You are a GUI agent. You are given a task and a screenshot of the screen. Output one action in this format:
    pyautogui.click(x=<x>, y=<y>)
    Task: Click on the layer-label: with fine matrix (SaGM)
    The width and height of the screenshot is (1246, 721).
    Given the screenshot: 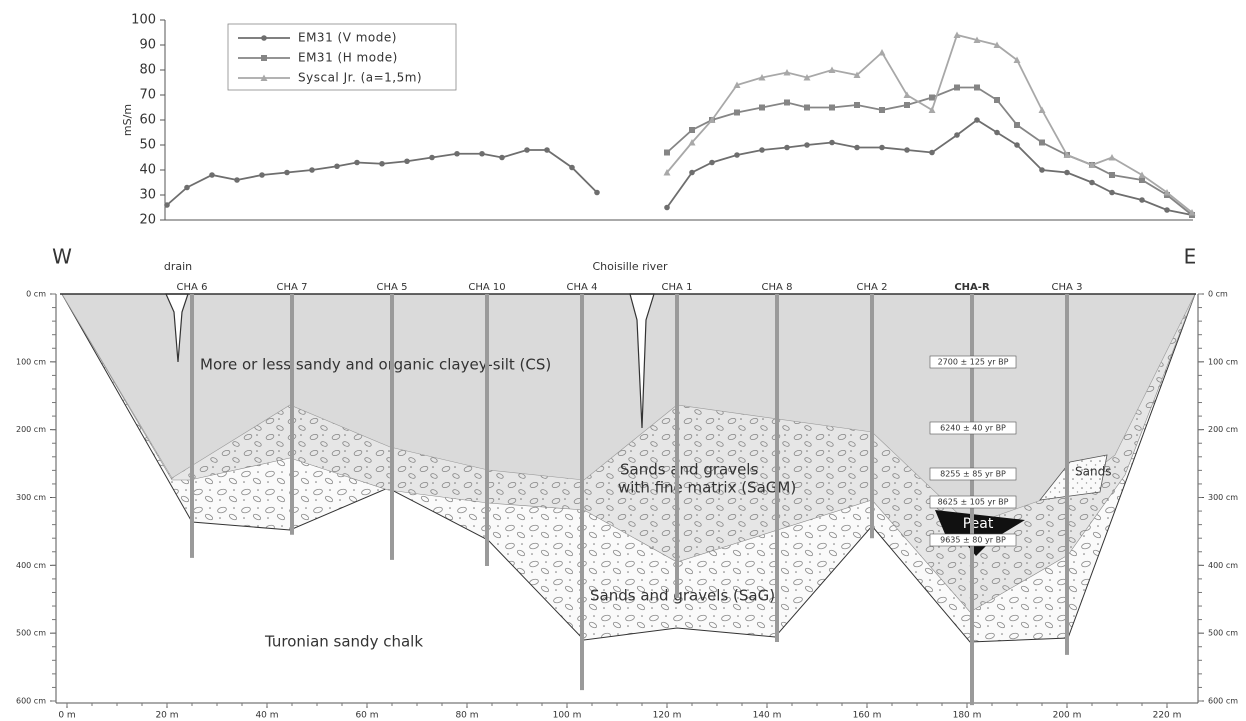 What is the action you would take?
    pyautogui.click(x=707, y=488)
    